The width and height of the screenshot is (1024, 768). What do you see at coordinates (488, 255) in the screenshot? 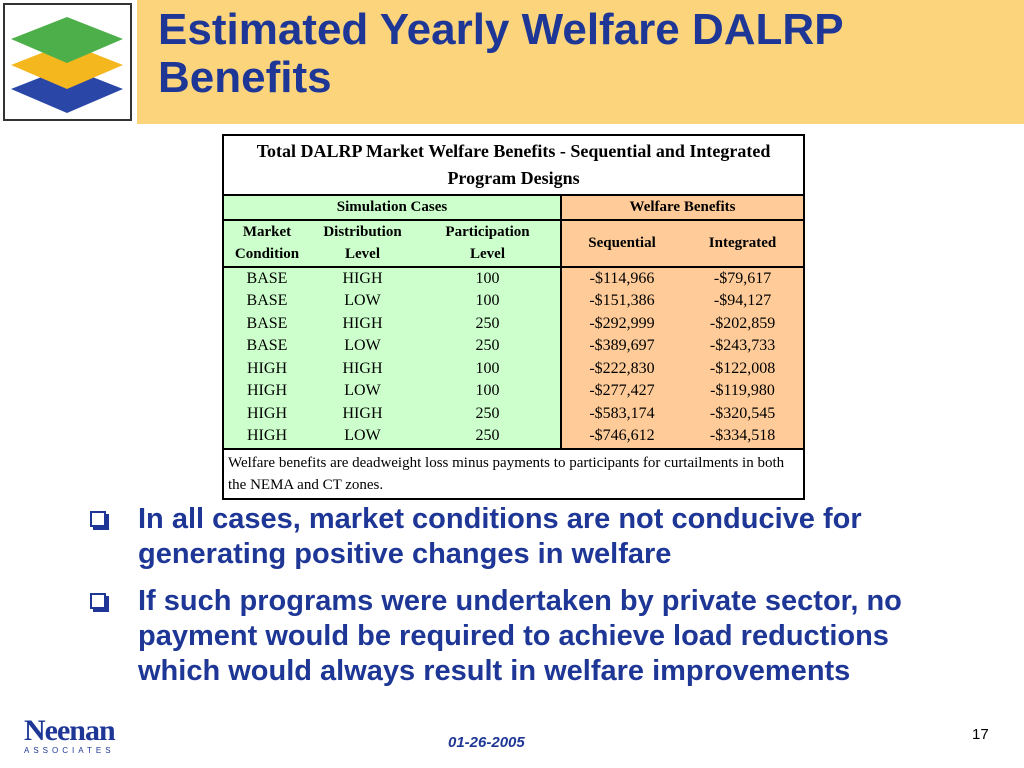
I see `col-participation-header-2: Level` at bounding box center [488, 255].